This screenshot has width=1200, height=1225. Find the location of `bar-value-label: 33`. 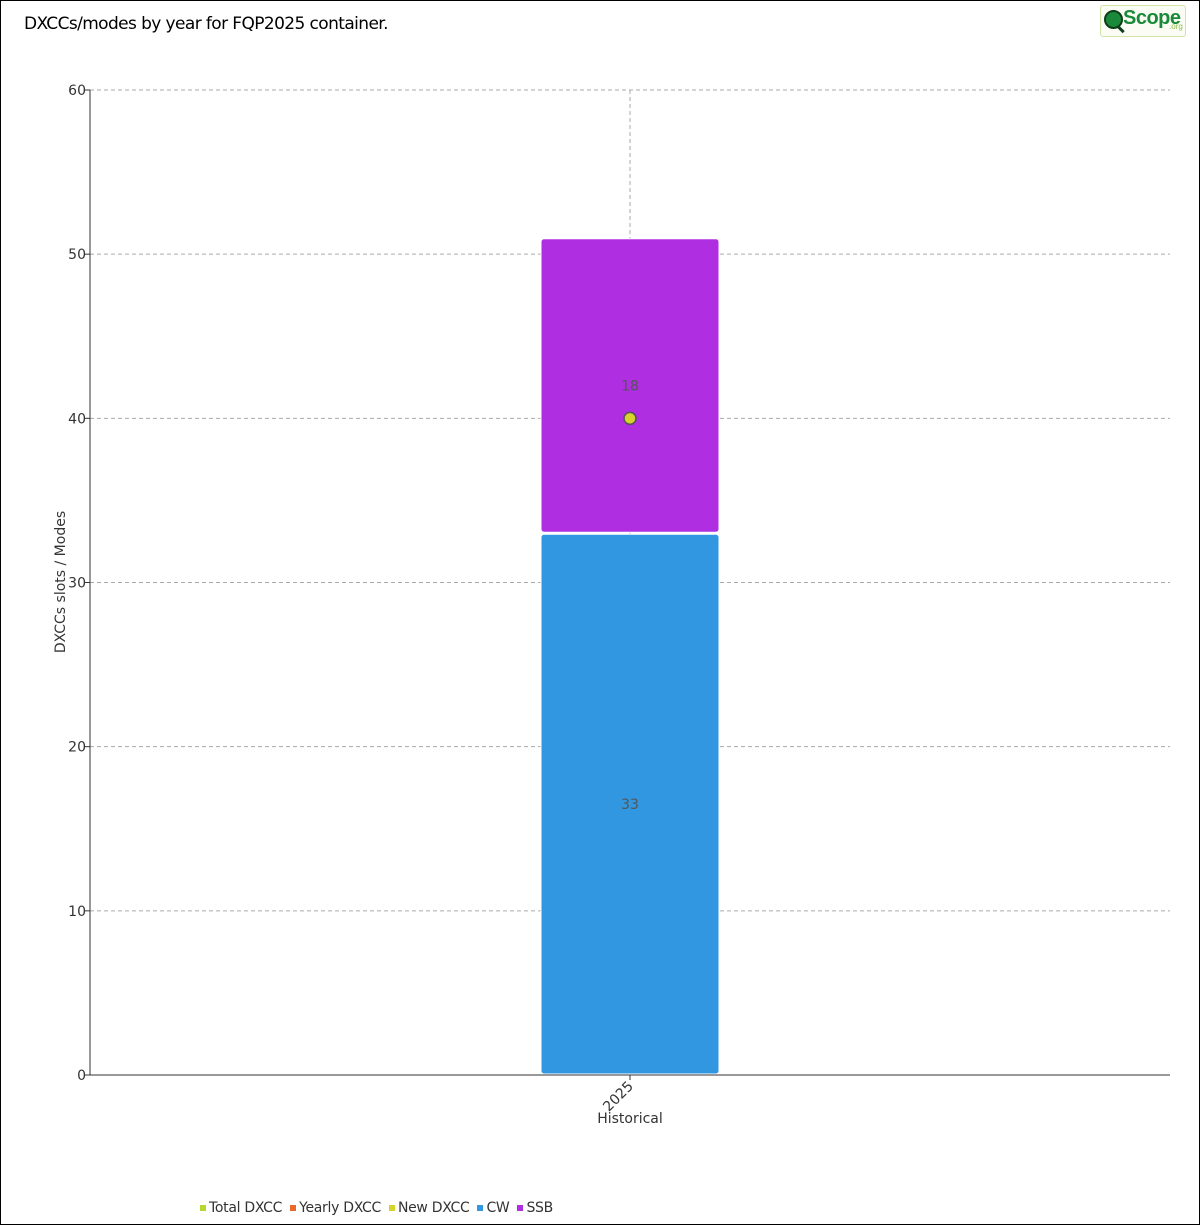

bar-value-label: 33 is located at coordinates (630, 805).